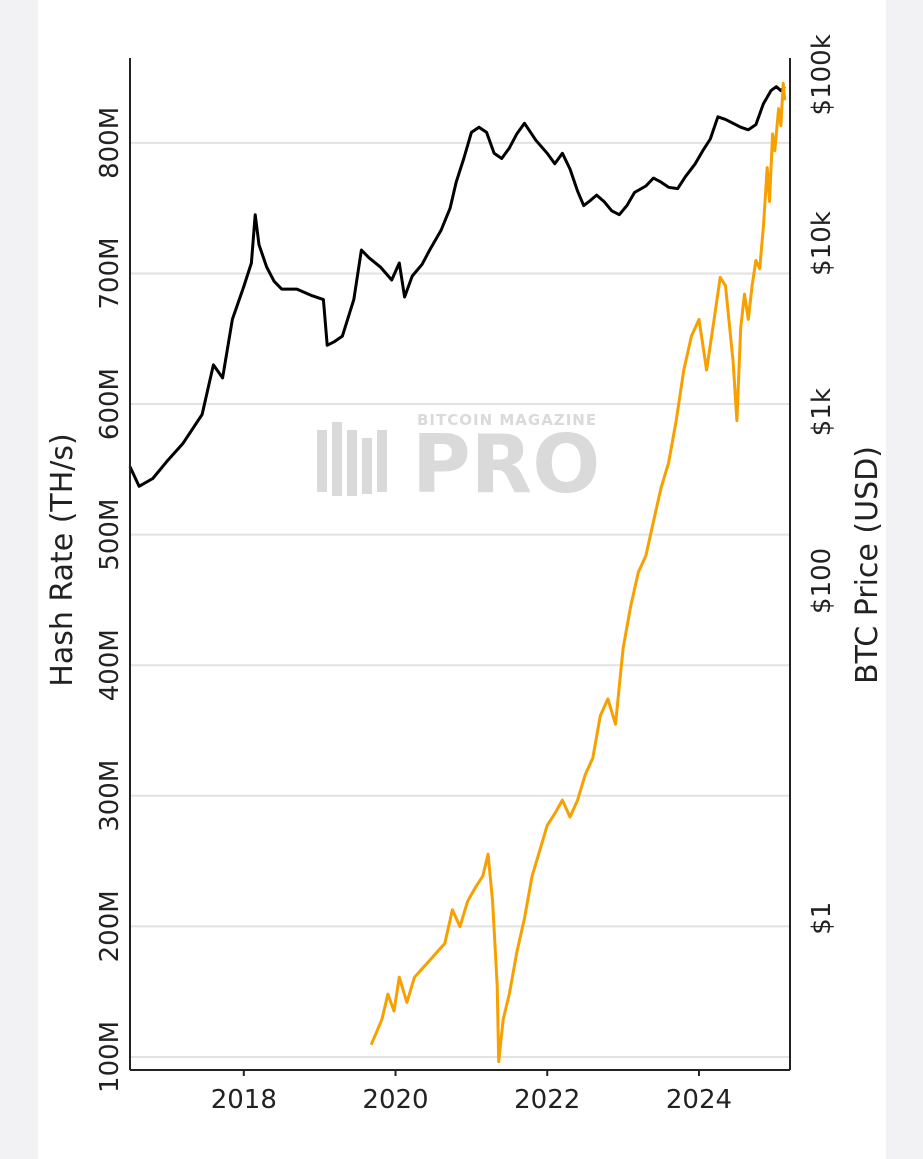  What do you see at coordinates (822, 74) in the screenshot?
I see `right-tick-label: $100k` at bounding box center [822, 74].